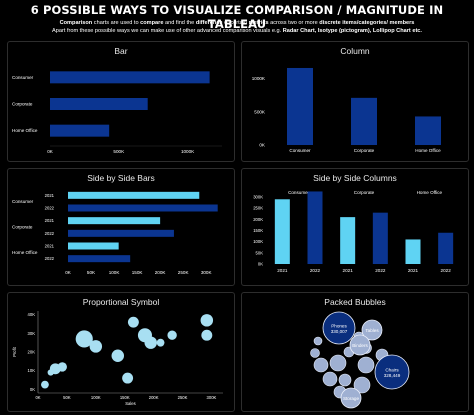 The width and height of the screenshot is (474, 415). What do you see at coordinates (116, 23) in the screenshot?
I see `subtitle-line-1-segment: charts are used to` at bounding box center [116, 23].